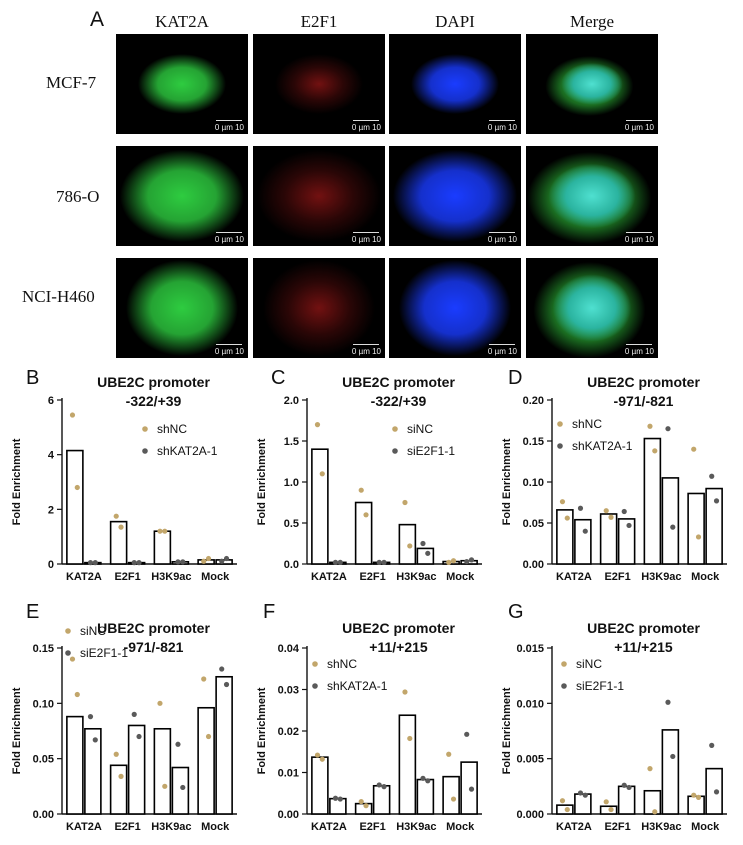  Describe the element at coordinates (289, 649) in the screenshot. I see `y-tick-label: 0.04` at that location.